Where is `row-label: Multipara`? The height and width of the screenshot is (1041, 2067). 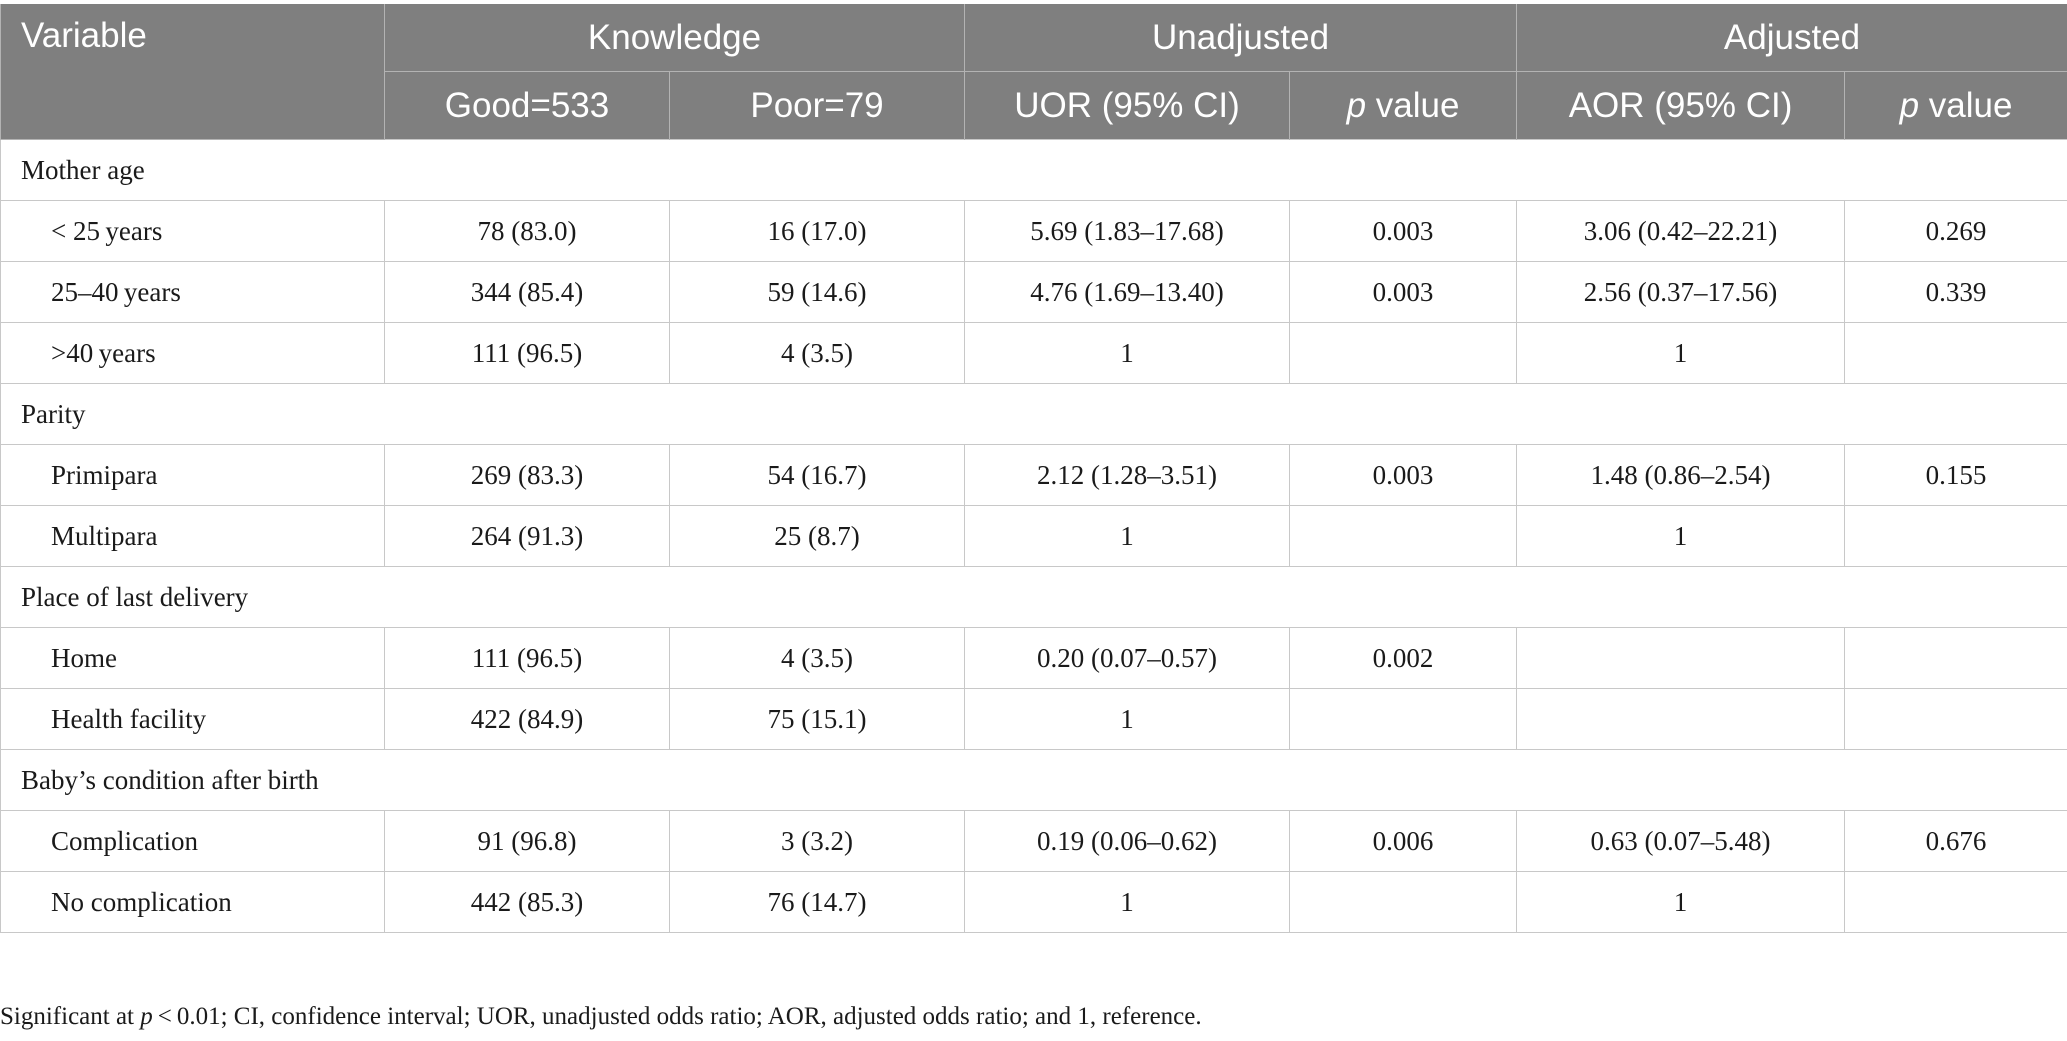
row-label: Multipara is located at coordinates (192, 536).